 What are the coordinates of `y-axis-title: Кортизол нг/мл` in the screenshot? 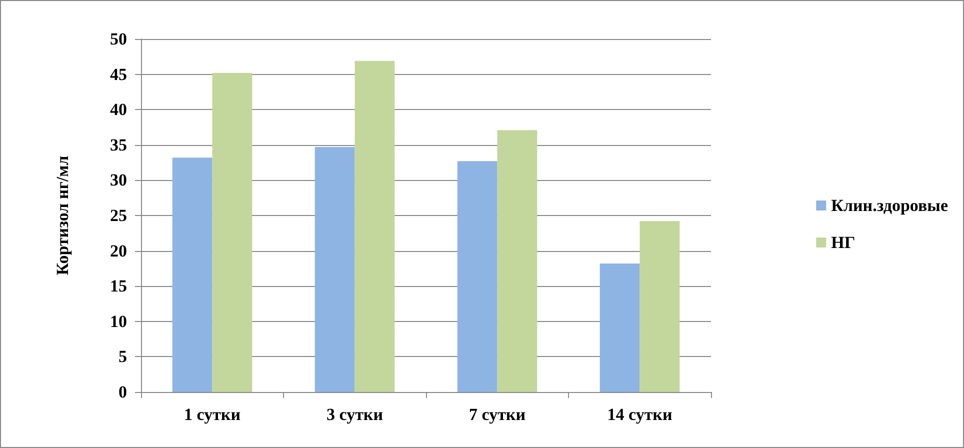 It's located at (62, 215).